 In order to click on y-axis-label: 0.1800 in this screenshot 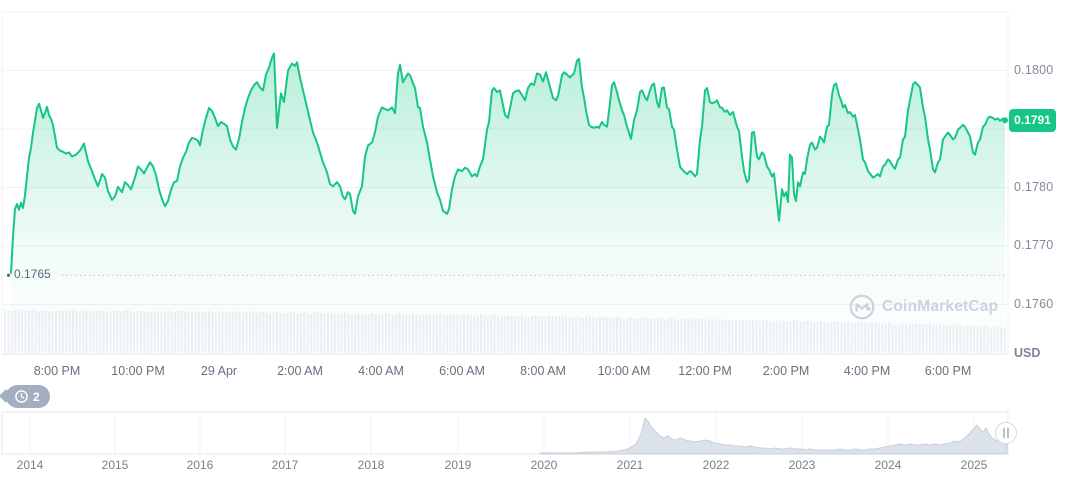, I will do `click(1034, 69)`.